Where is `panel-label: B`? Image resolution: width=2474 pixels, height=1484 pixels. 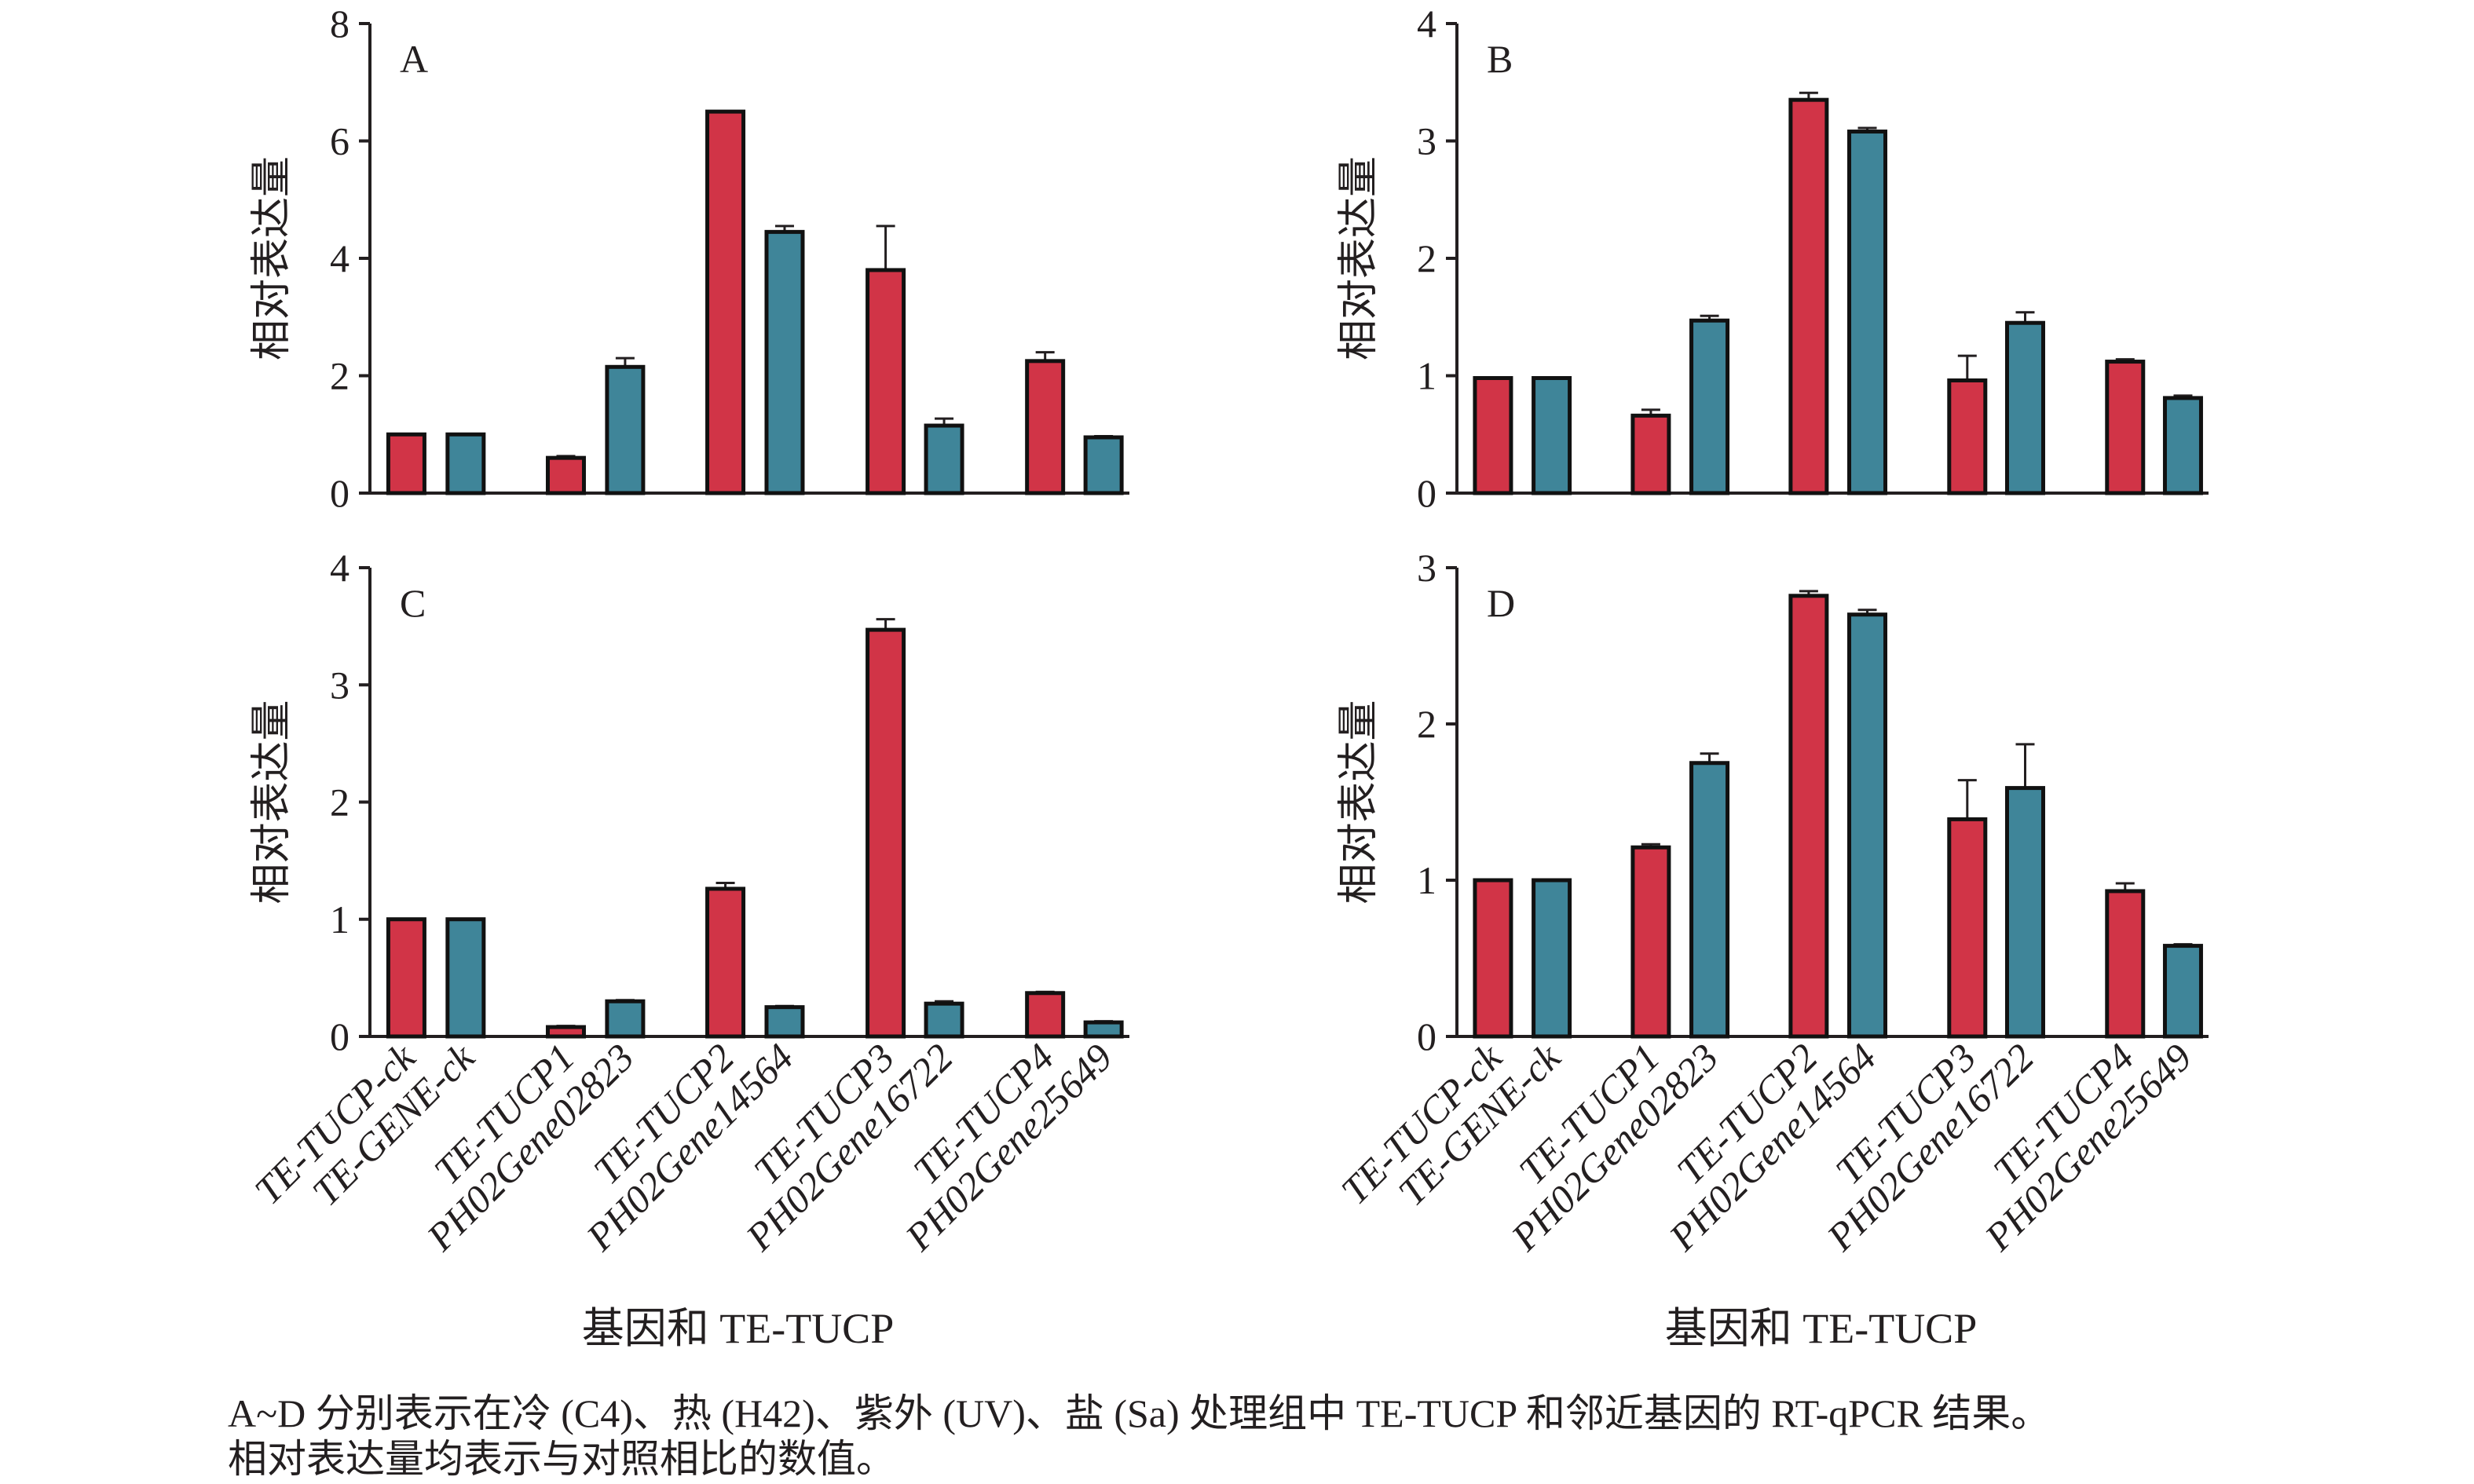
panel-label: B is located at coordinates (1500, 59).